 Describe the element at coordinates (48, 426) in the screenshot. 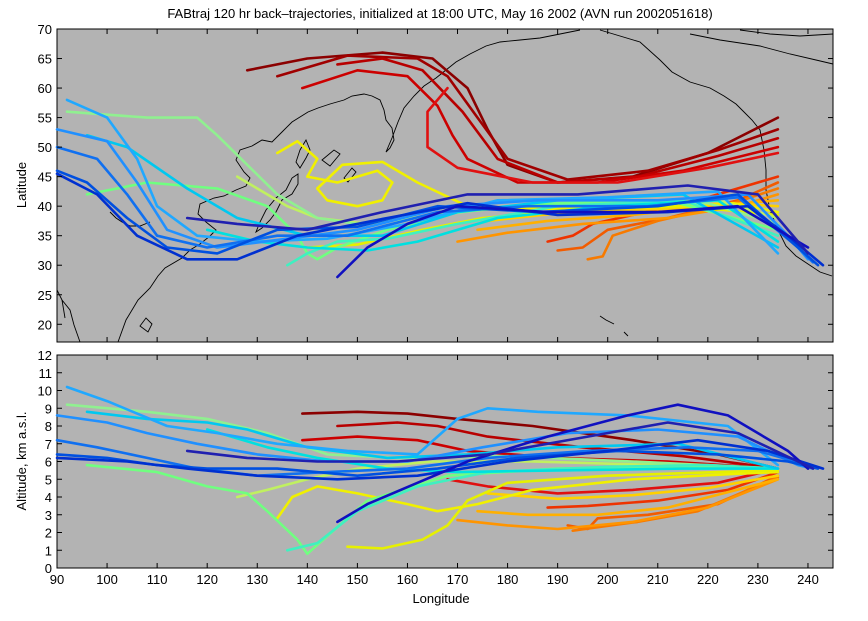

I see `altitude-y-tick-label: 8` at that location.